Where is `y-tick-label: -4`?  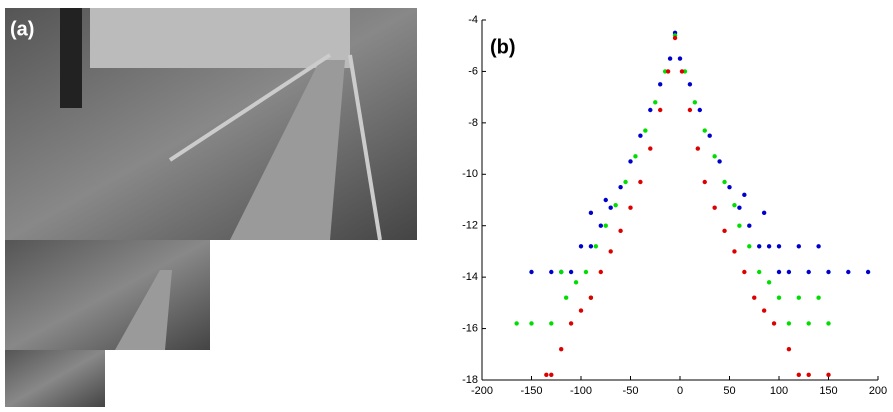 y-tick-label: -4 is located at coordinates (473, 20).